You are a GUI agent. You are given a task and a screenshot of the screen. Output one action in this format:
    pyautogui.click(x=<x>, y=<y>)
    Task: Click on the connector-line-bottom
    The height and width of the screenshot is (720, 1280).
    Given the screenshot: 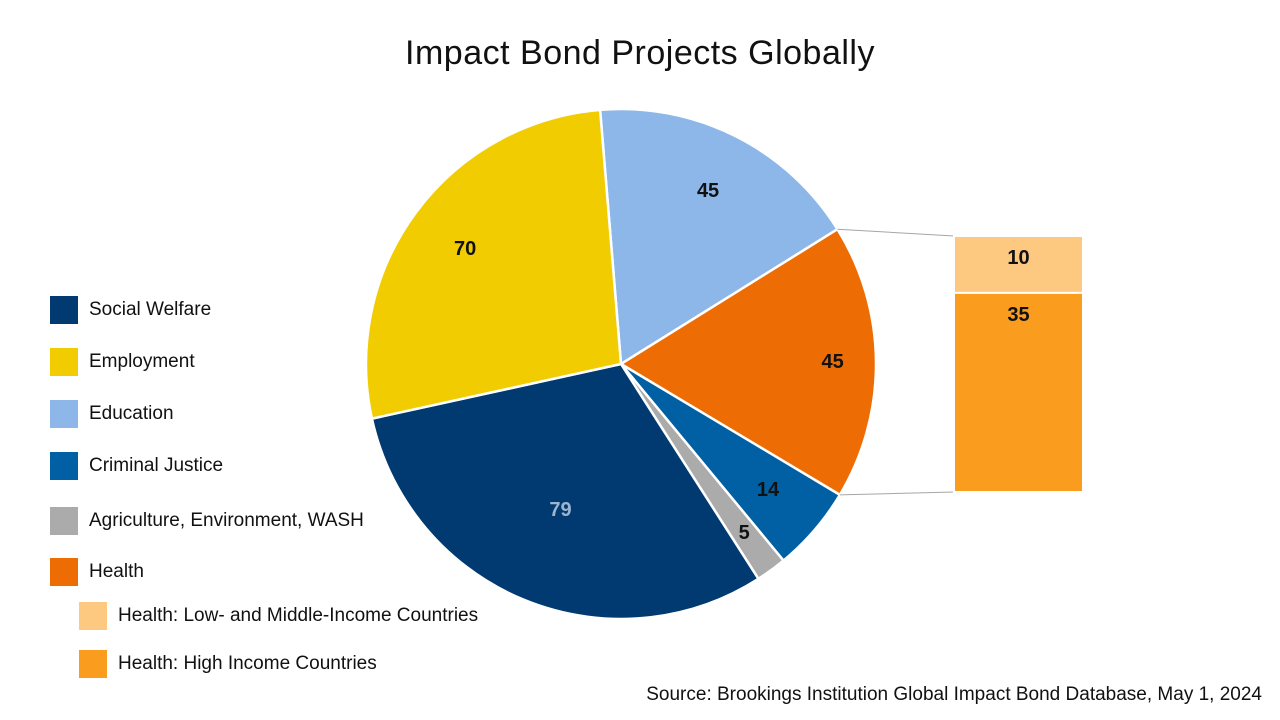 What is the action you would take?
    pyautogui.click(x=897, y=493)
    